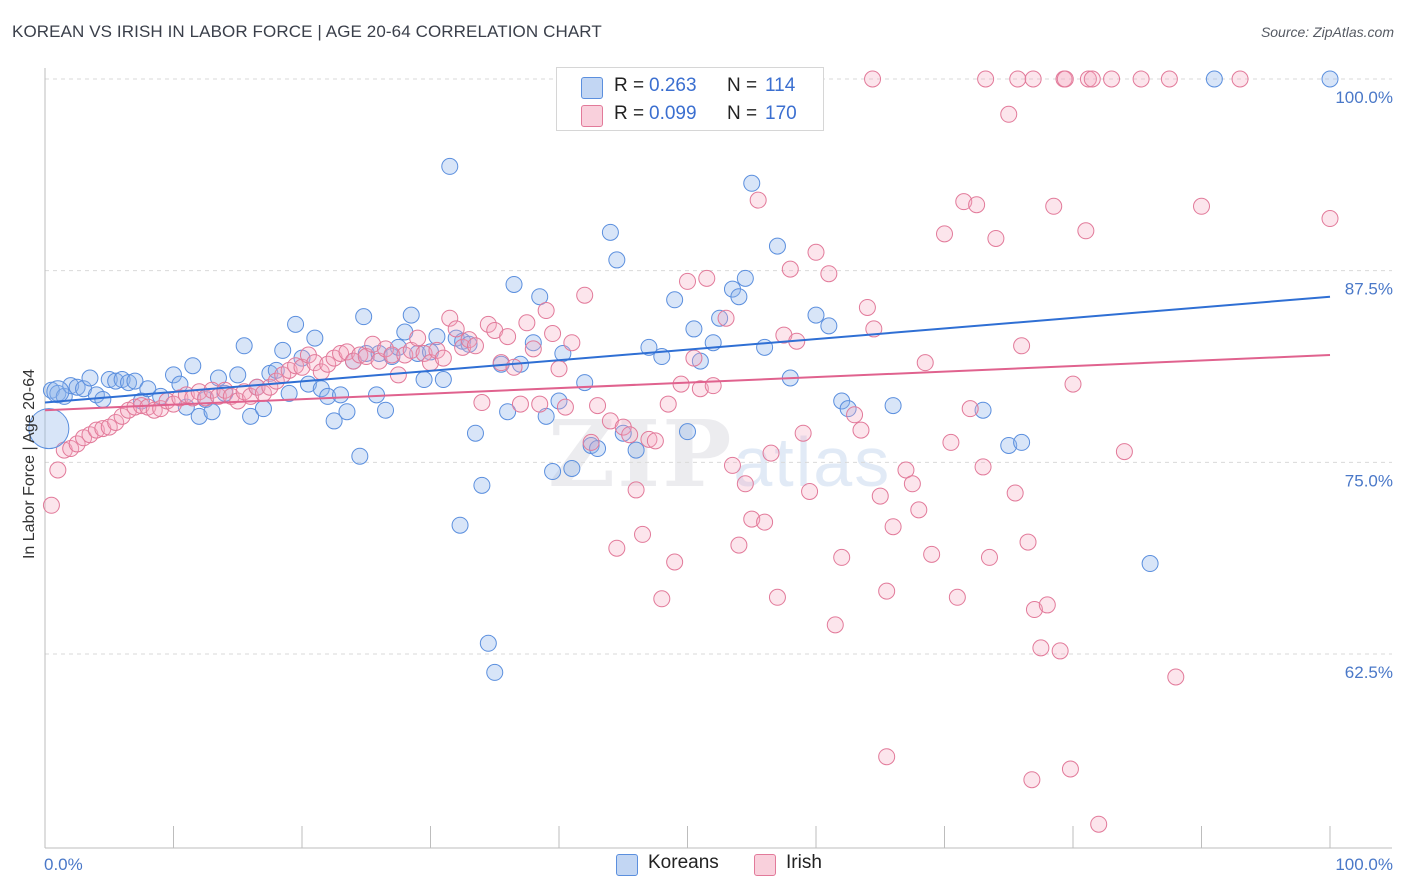 This screenshot has width=1406, height=892. What do you see at coordinates (742, 85) in the screenshot?
I see `n-label: N =` at bounding box center [742, 85].